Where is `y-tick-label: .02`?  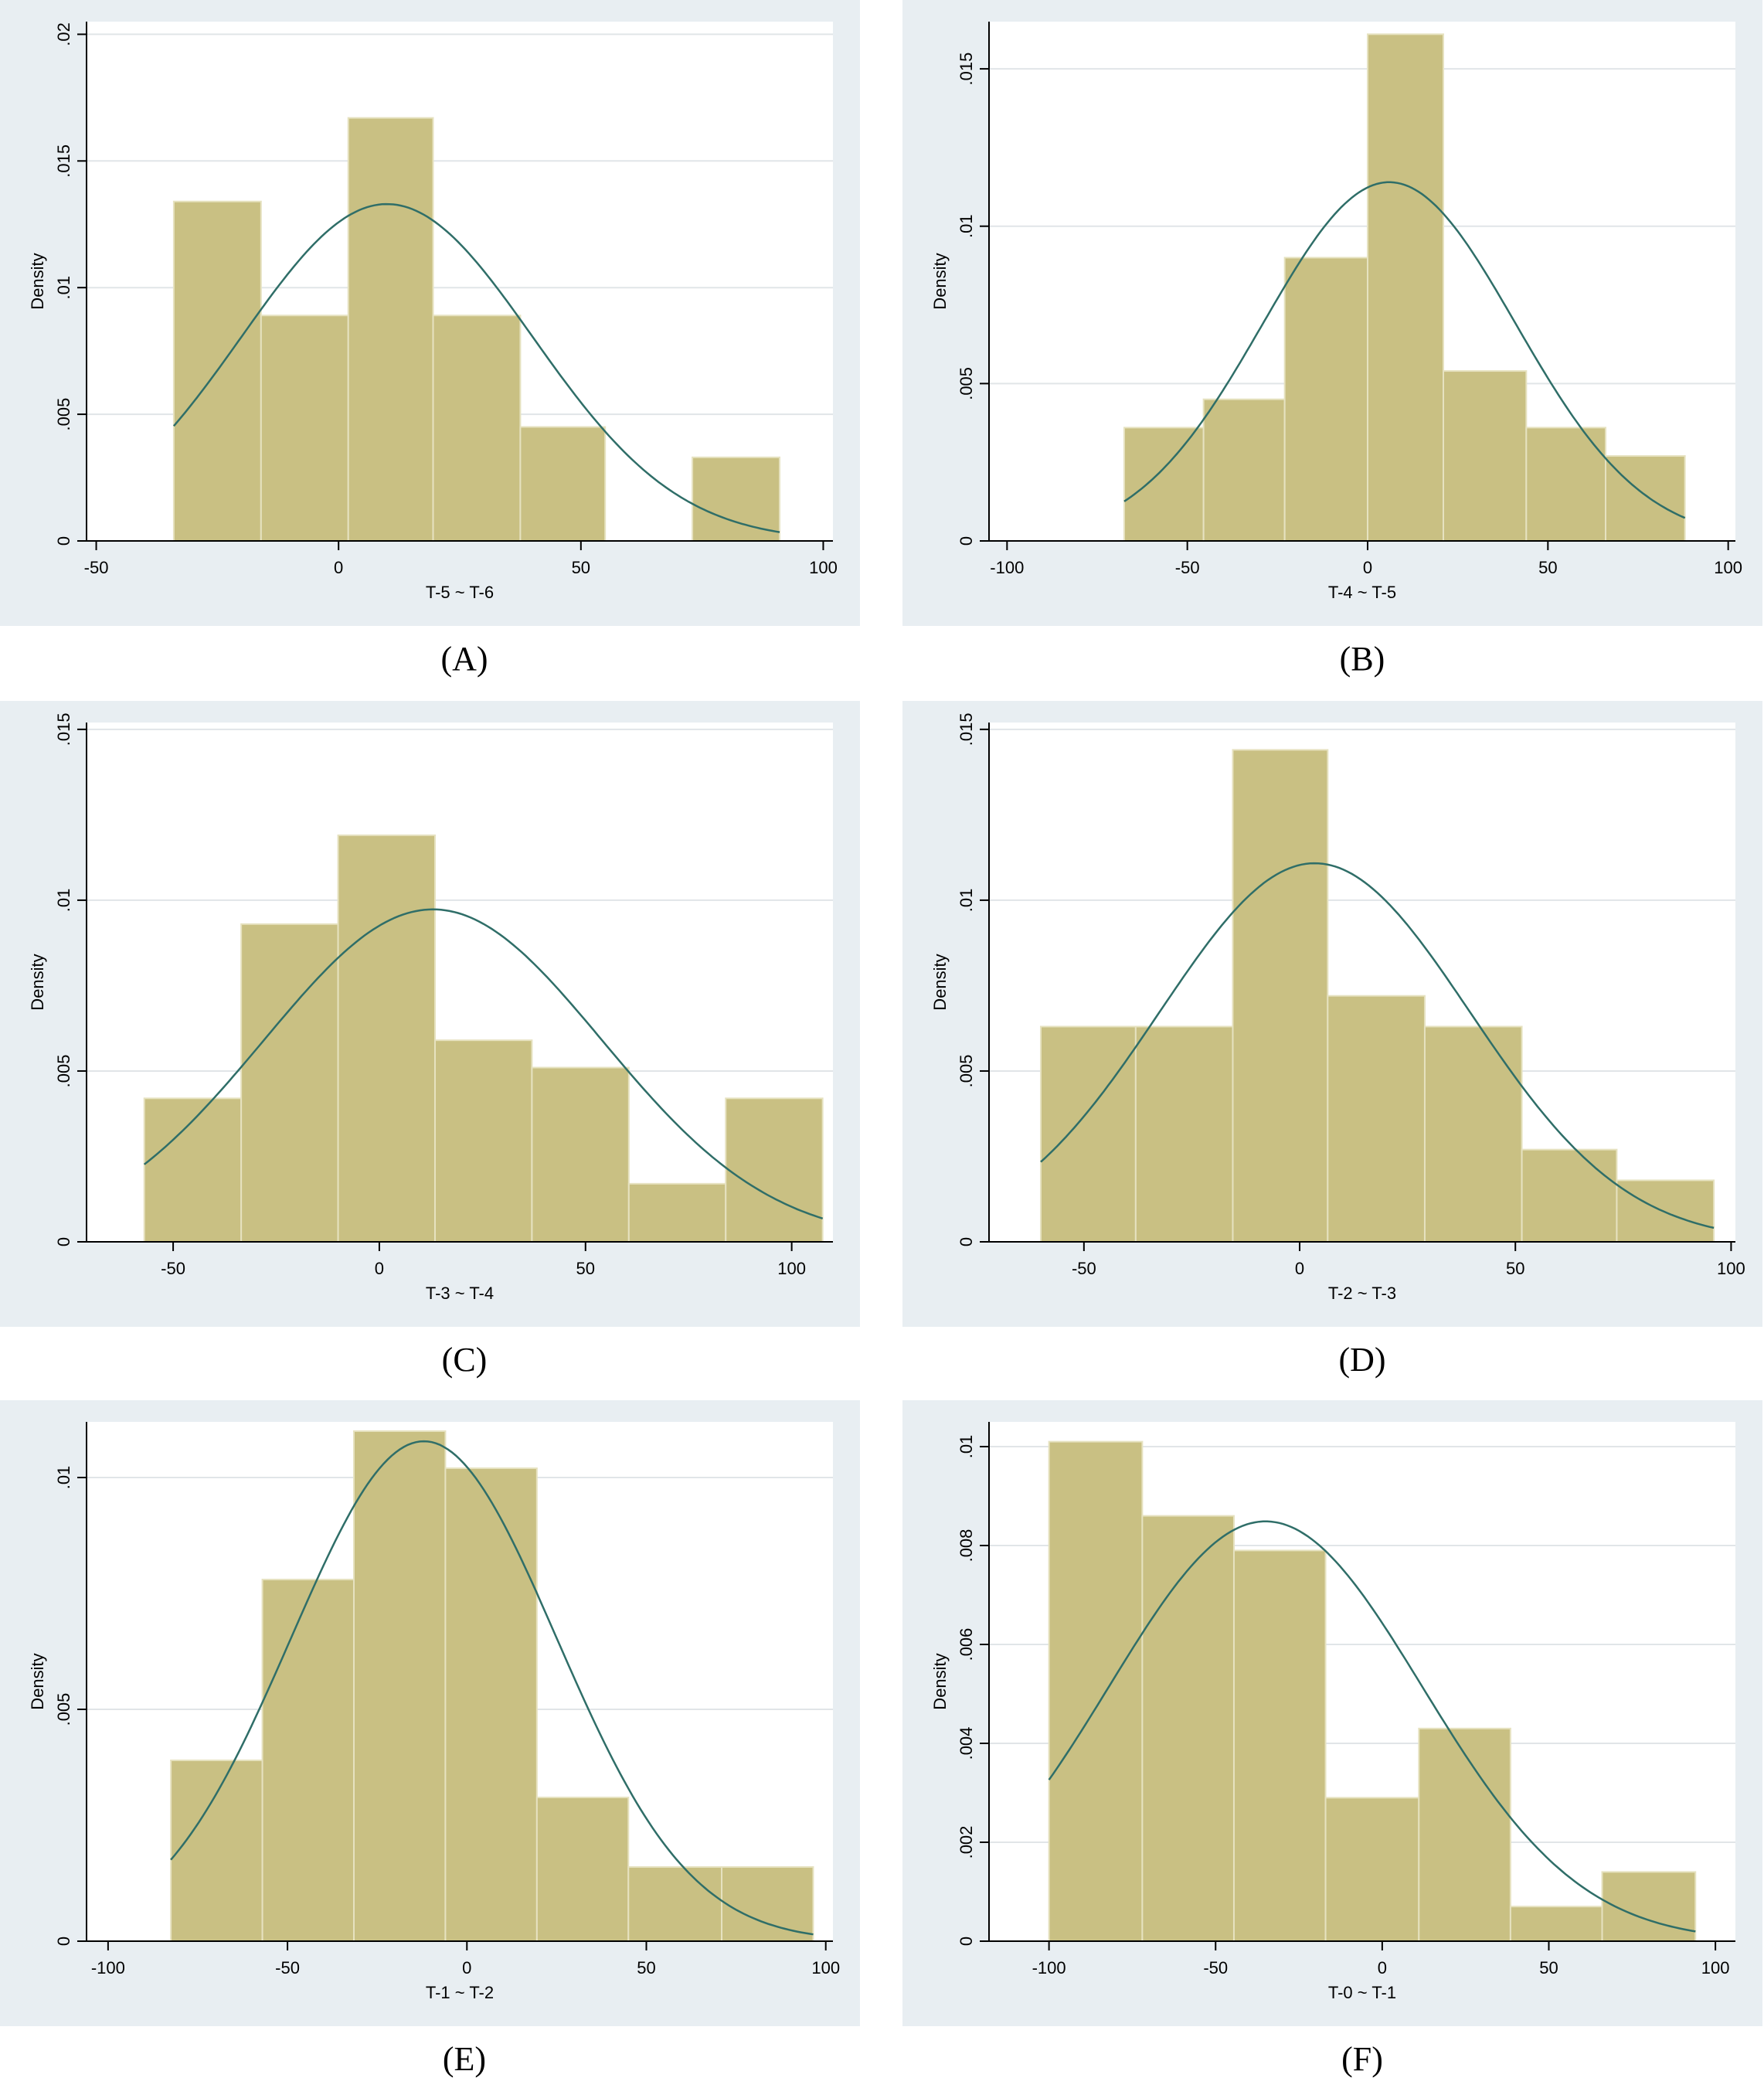
y-tick-label: .02 is located at coordinates (63, 34).